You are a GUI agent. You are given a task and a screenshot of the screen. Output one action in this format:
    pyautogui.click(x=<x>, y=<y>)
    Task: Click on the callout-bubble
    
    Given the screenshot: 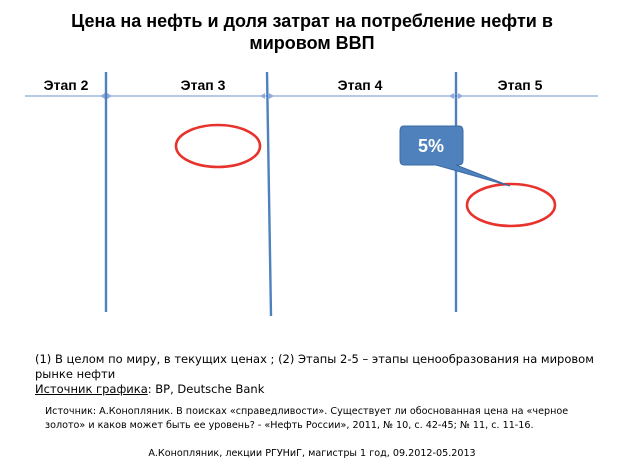 What is the action you would take?
    pyautogui.click(x=455, y=156)
    